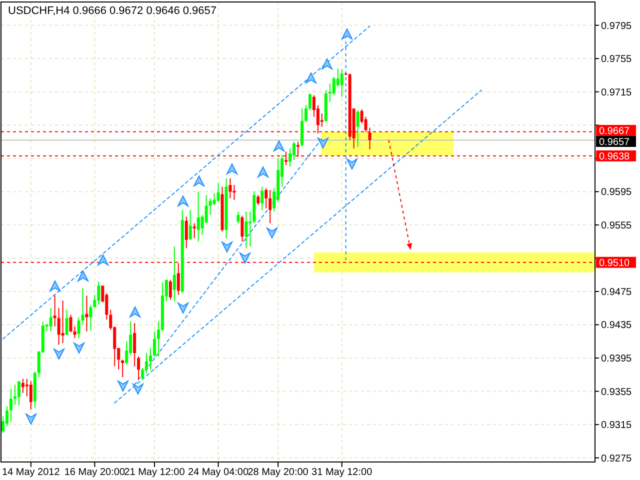 This screenshot has height=480, width=640. What do you see at coordinates (95, 472) in the screenshot?
I see `x-tick-label: 16 May 20:00` at bounding box center [95, 472].